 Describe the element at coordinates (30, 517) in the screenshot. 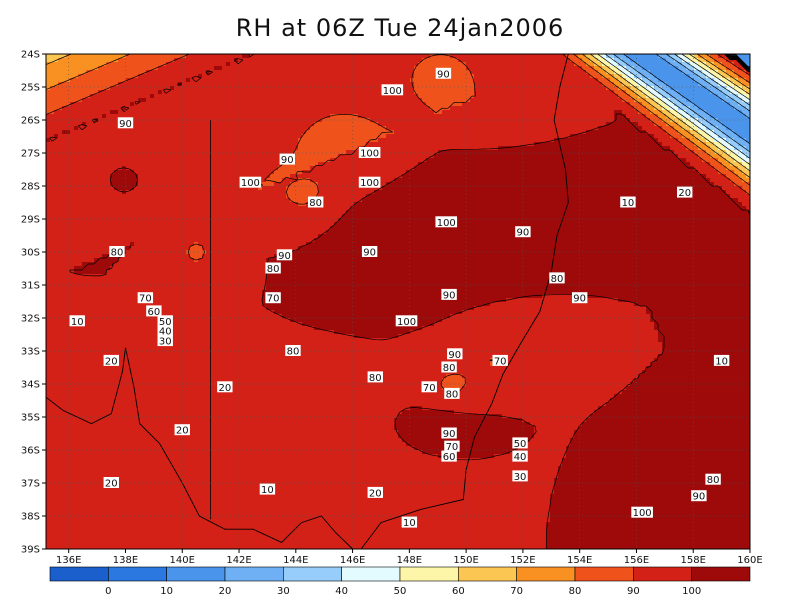

I see `y-tick-label: 38S` at that location.